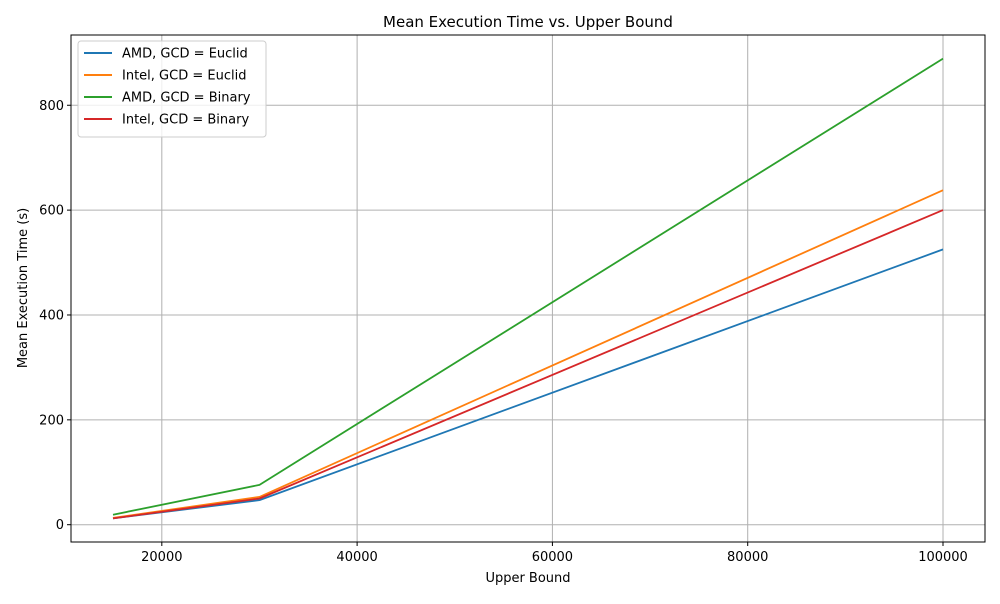 This screenshot has height=604, width=1000. I want to click on legend-label-1: AMD, GCD = Euclid, so click(185, 54).